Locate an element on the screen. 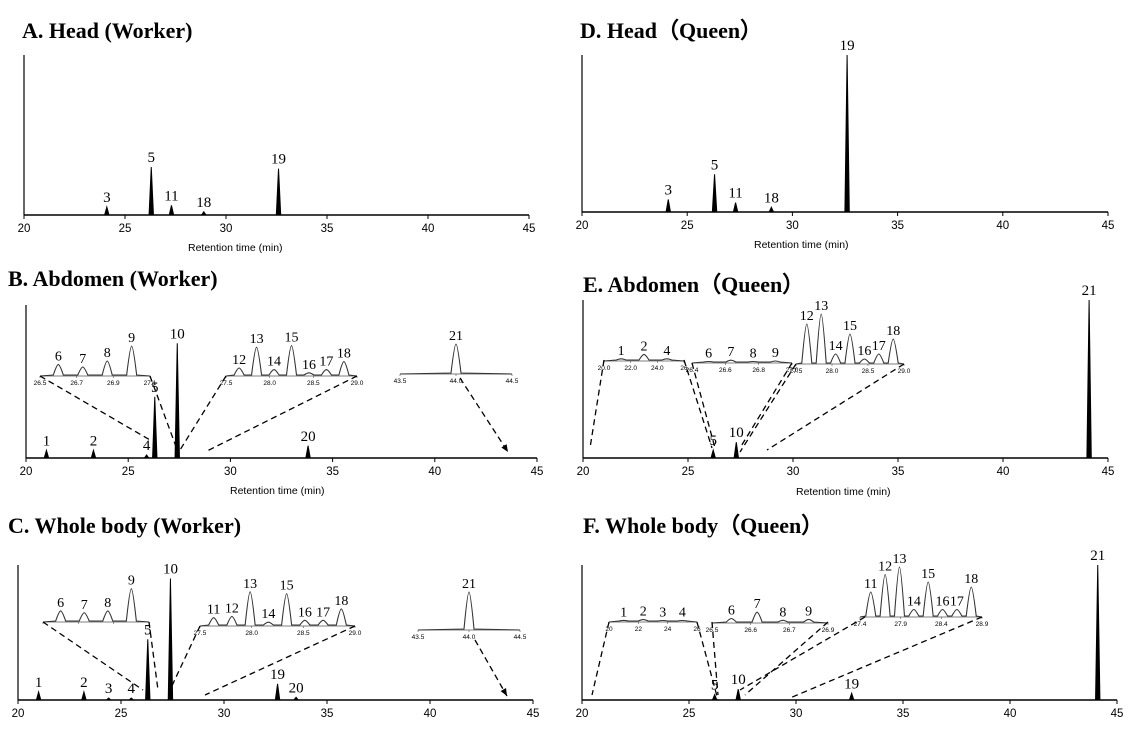 This screenshot has width=1131, height=733. inset-peak-label: 13 is located at coordinates (250, 584).